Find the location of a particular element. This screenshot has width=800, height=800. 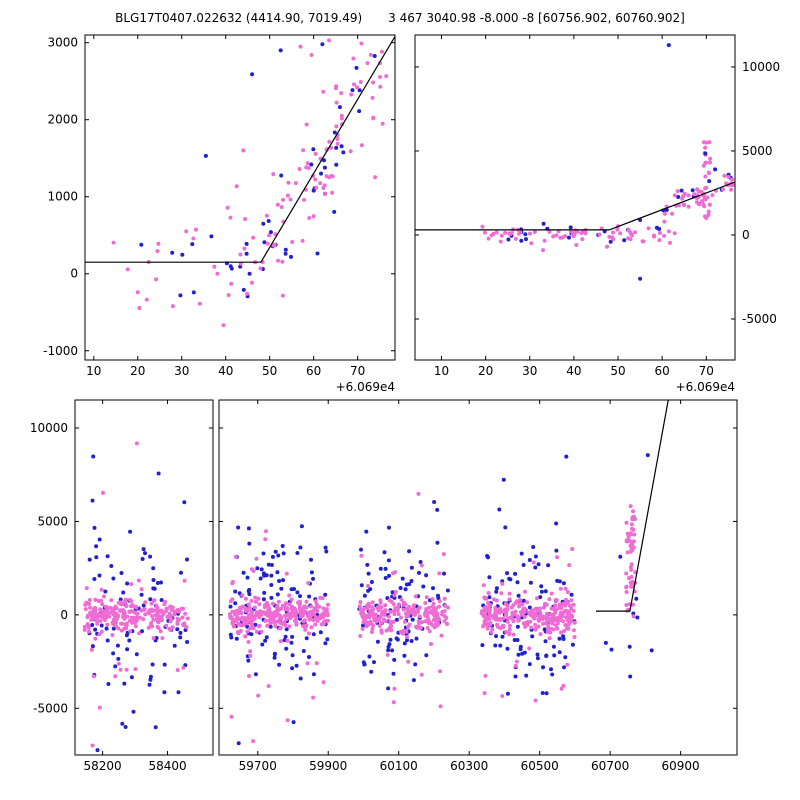

x-tick-label: 60100 is located at coordinates (399, 766).